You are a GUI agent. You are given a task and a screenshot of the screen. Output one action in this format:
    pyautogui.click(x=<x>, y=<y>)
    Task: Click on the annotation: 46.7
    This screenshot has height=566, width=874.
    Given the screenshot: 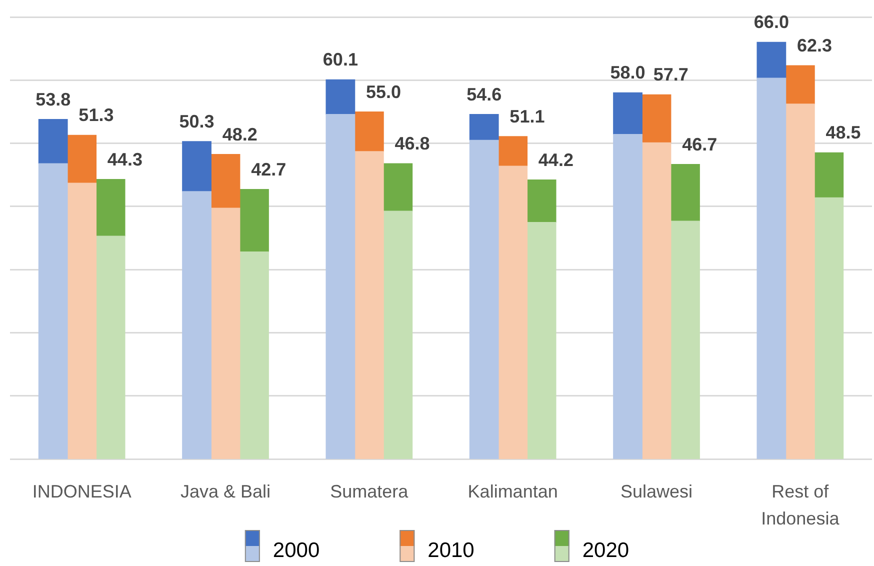 What is the action you would take?
    pyautogui.click(x=700, y=144)
    